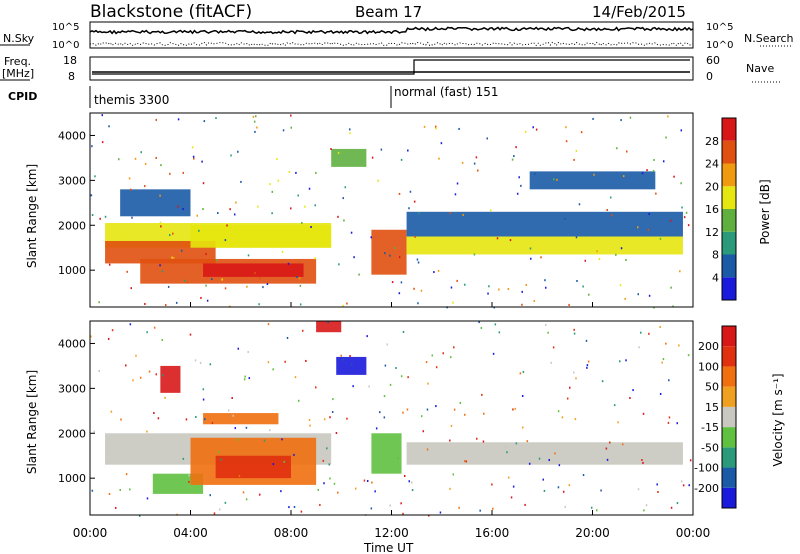 Image resolution: width=800 pixels, height=554 pixels. I want to click on nave-line, so click(391, 67).